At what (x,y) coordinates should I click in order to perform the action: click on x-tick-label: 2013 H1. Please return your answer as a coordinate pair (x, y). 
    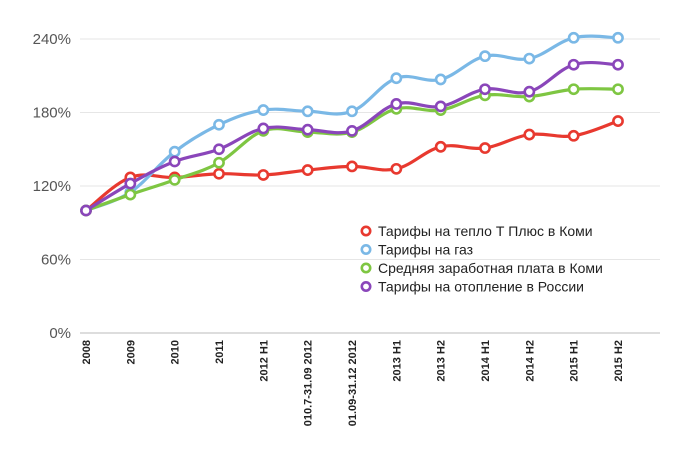
    Looking at the image, I should click on (397, 361).